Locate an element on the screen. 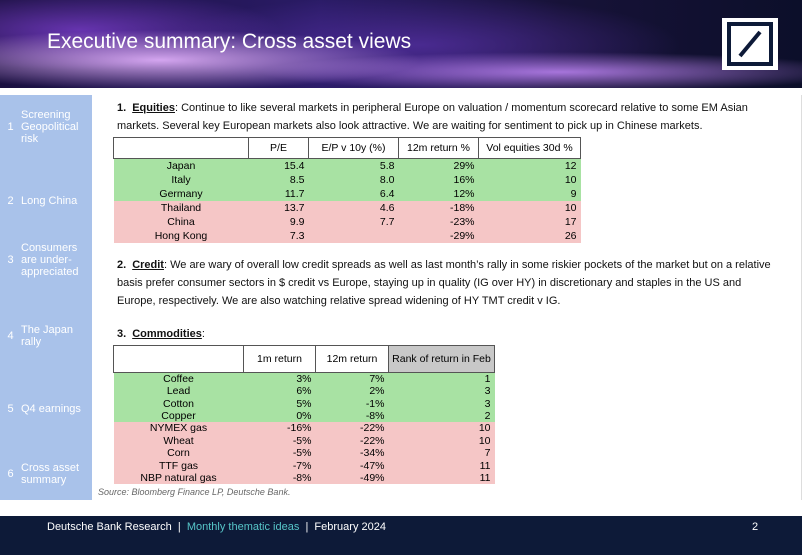  column-header: 1m return is located at coordinates (279, 359).